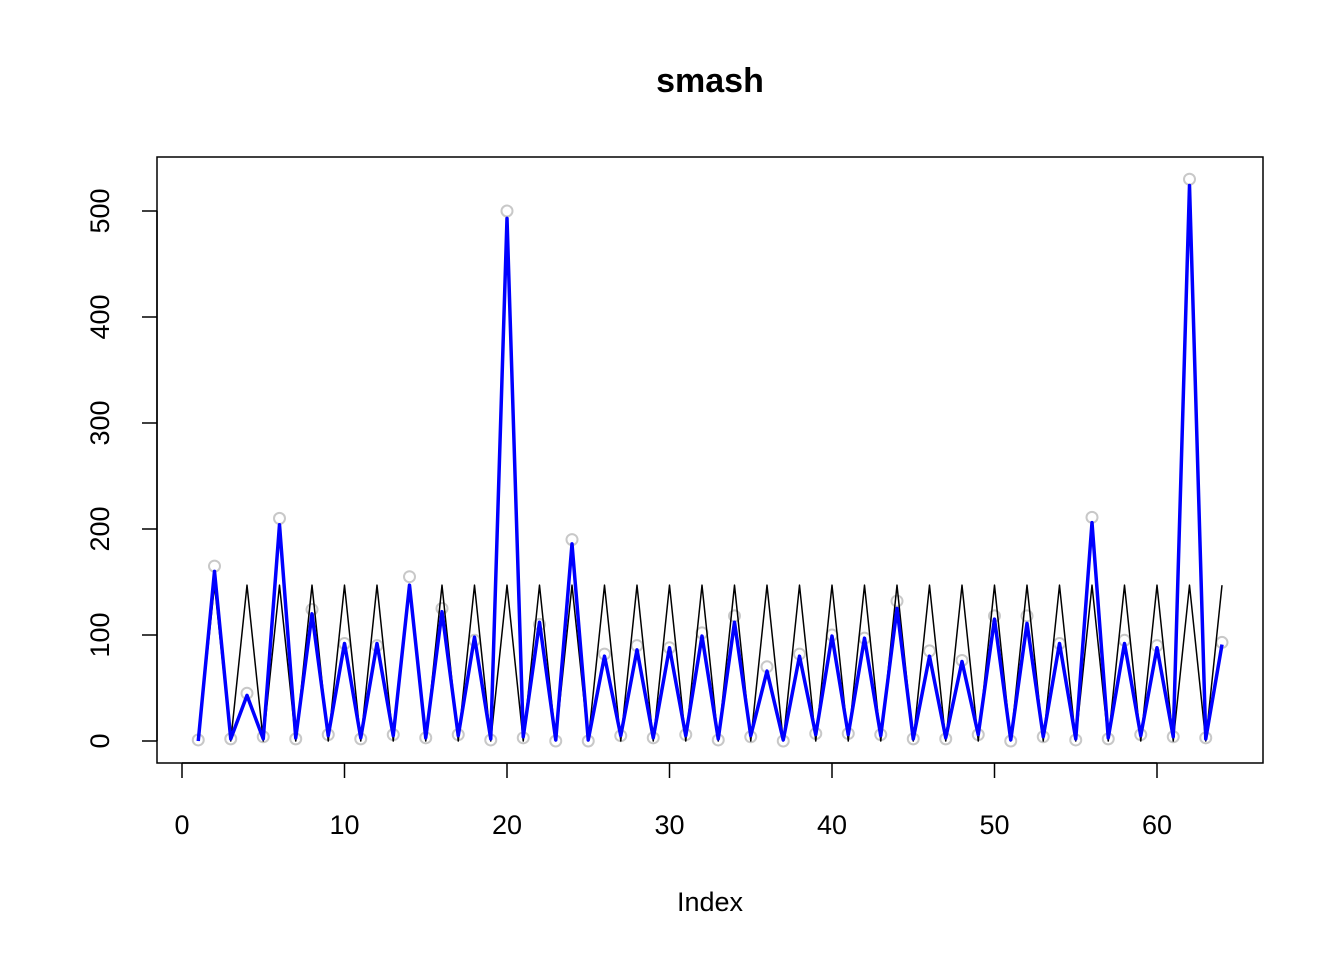  Describe the element at coordinates (832, 825) in the screenshot. I see `x-tick-label: 40` at that location.